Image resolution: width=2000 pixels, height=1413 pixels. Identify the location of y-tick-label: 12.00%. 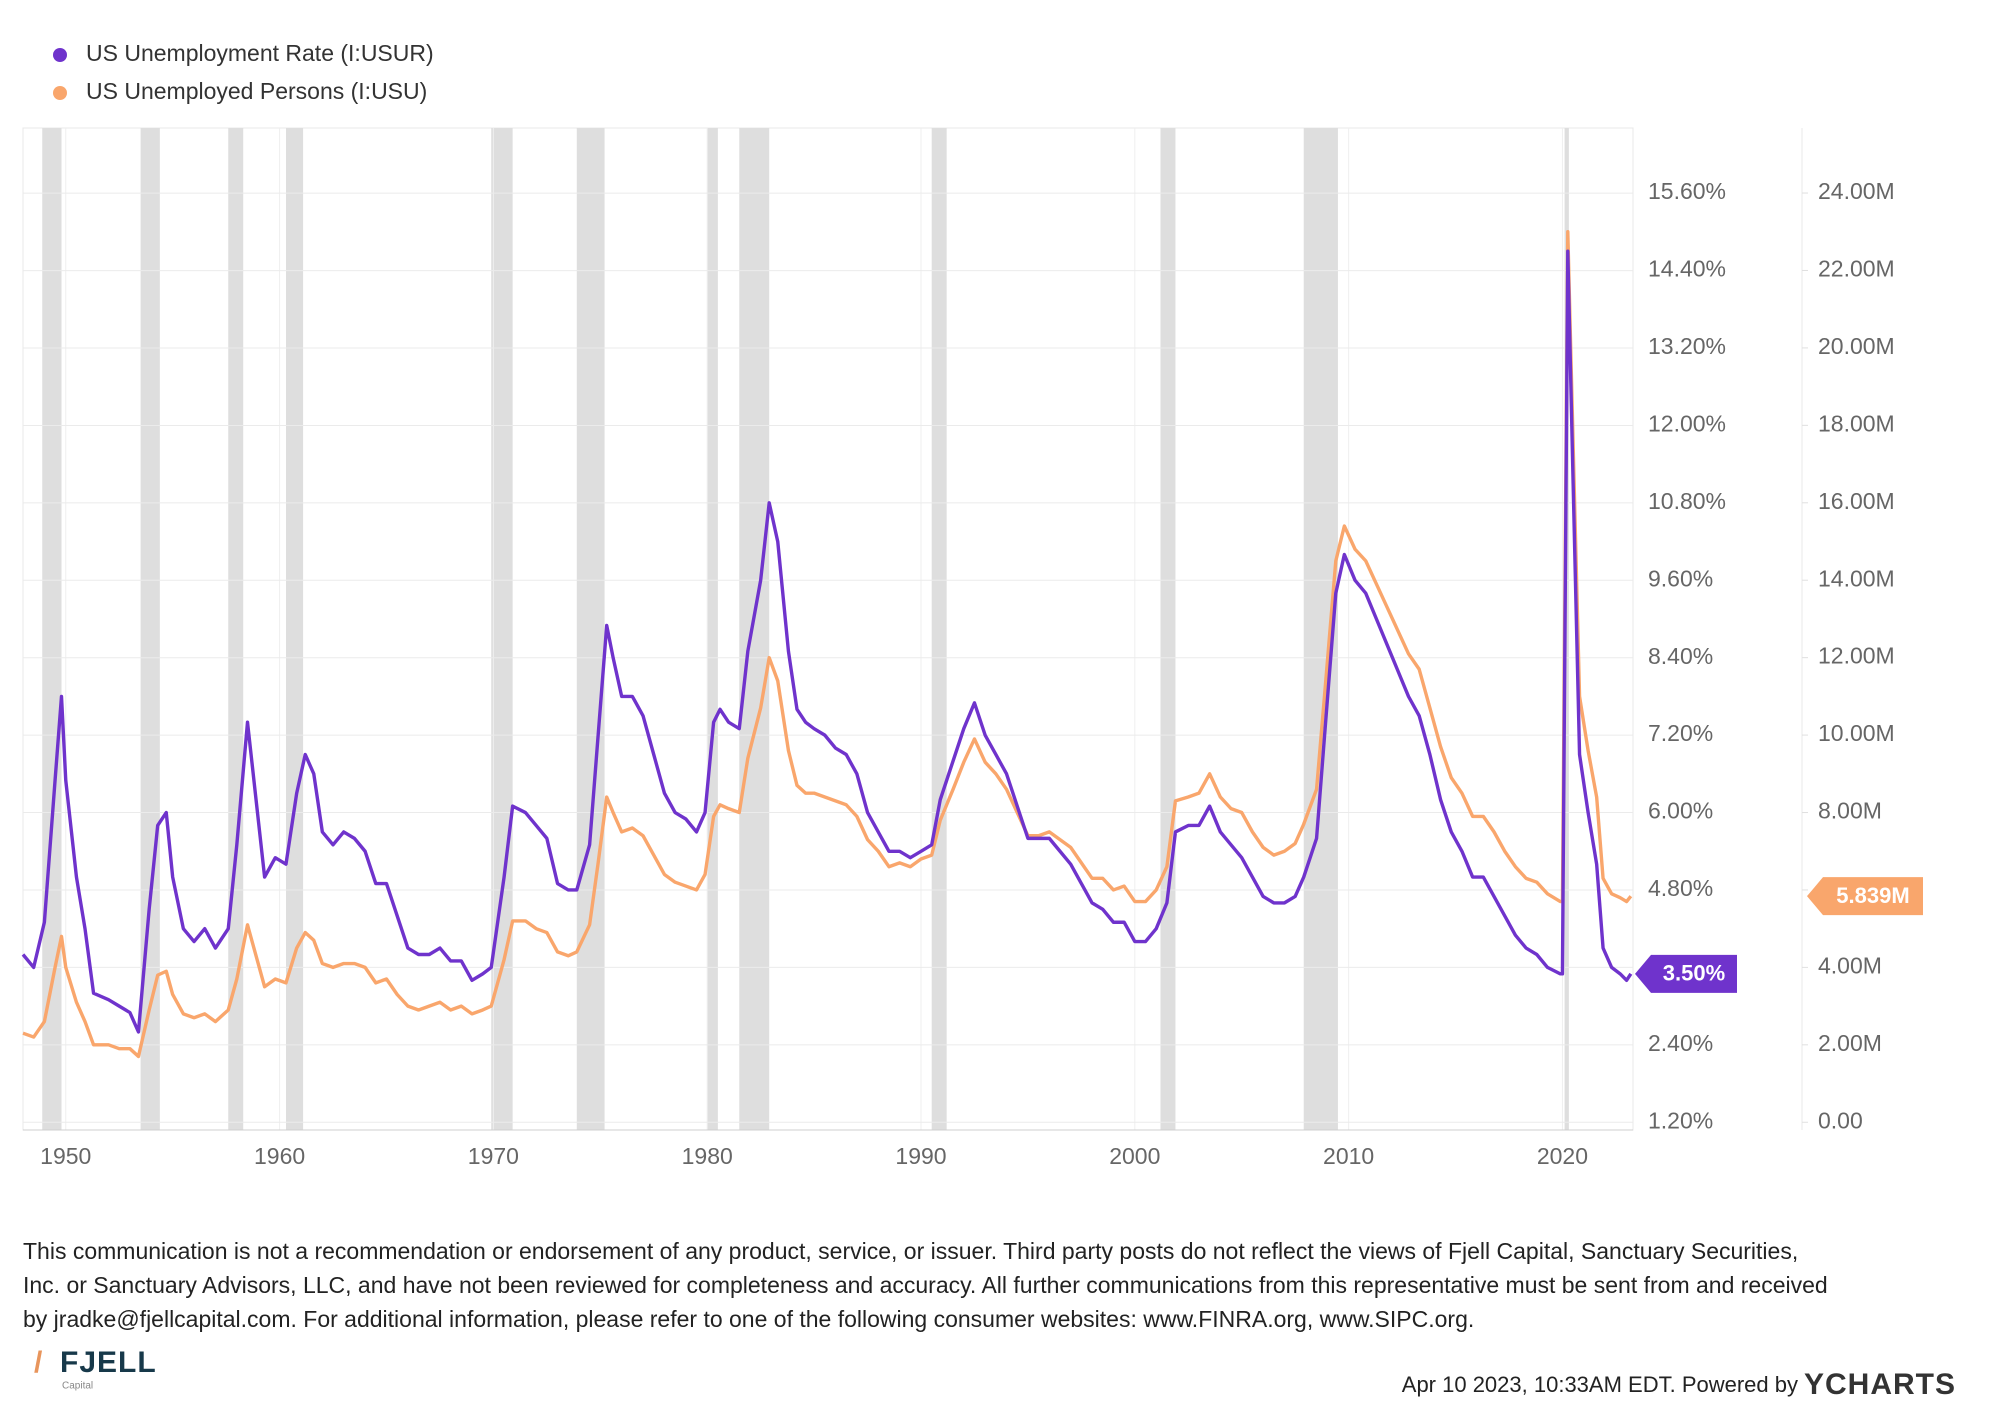
(1687, 424).